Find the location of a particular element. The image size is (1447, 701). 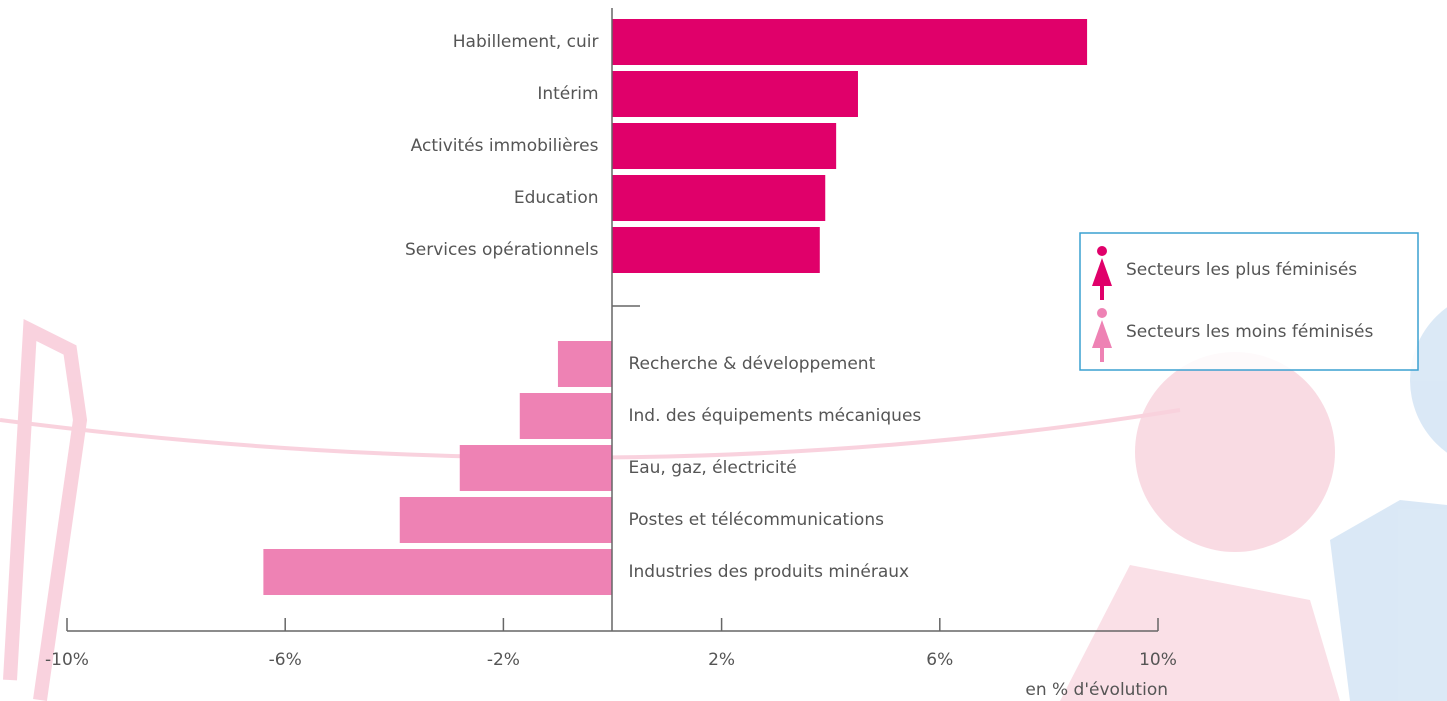

legend-box is located at coordinates (1249, 301).